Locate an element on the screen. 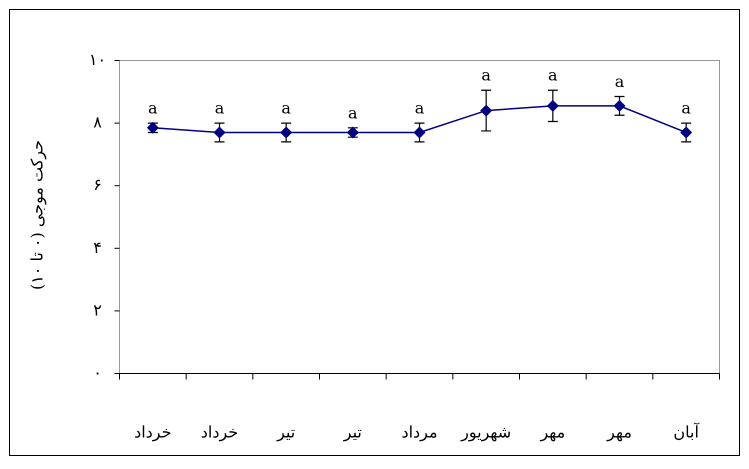  y-tick-label: ۴ is located at coordinates (97, 247).